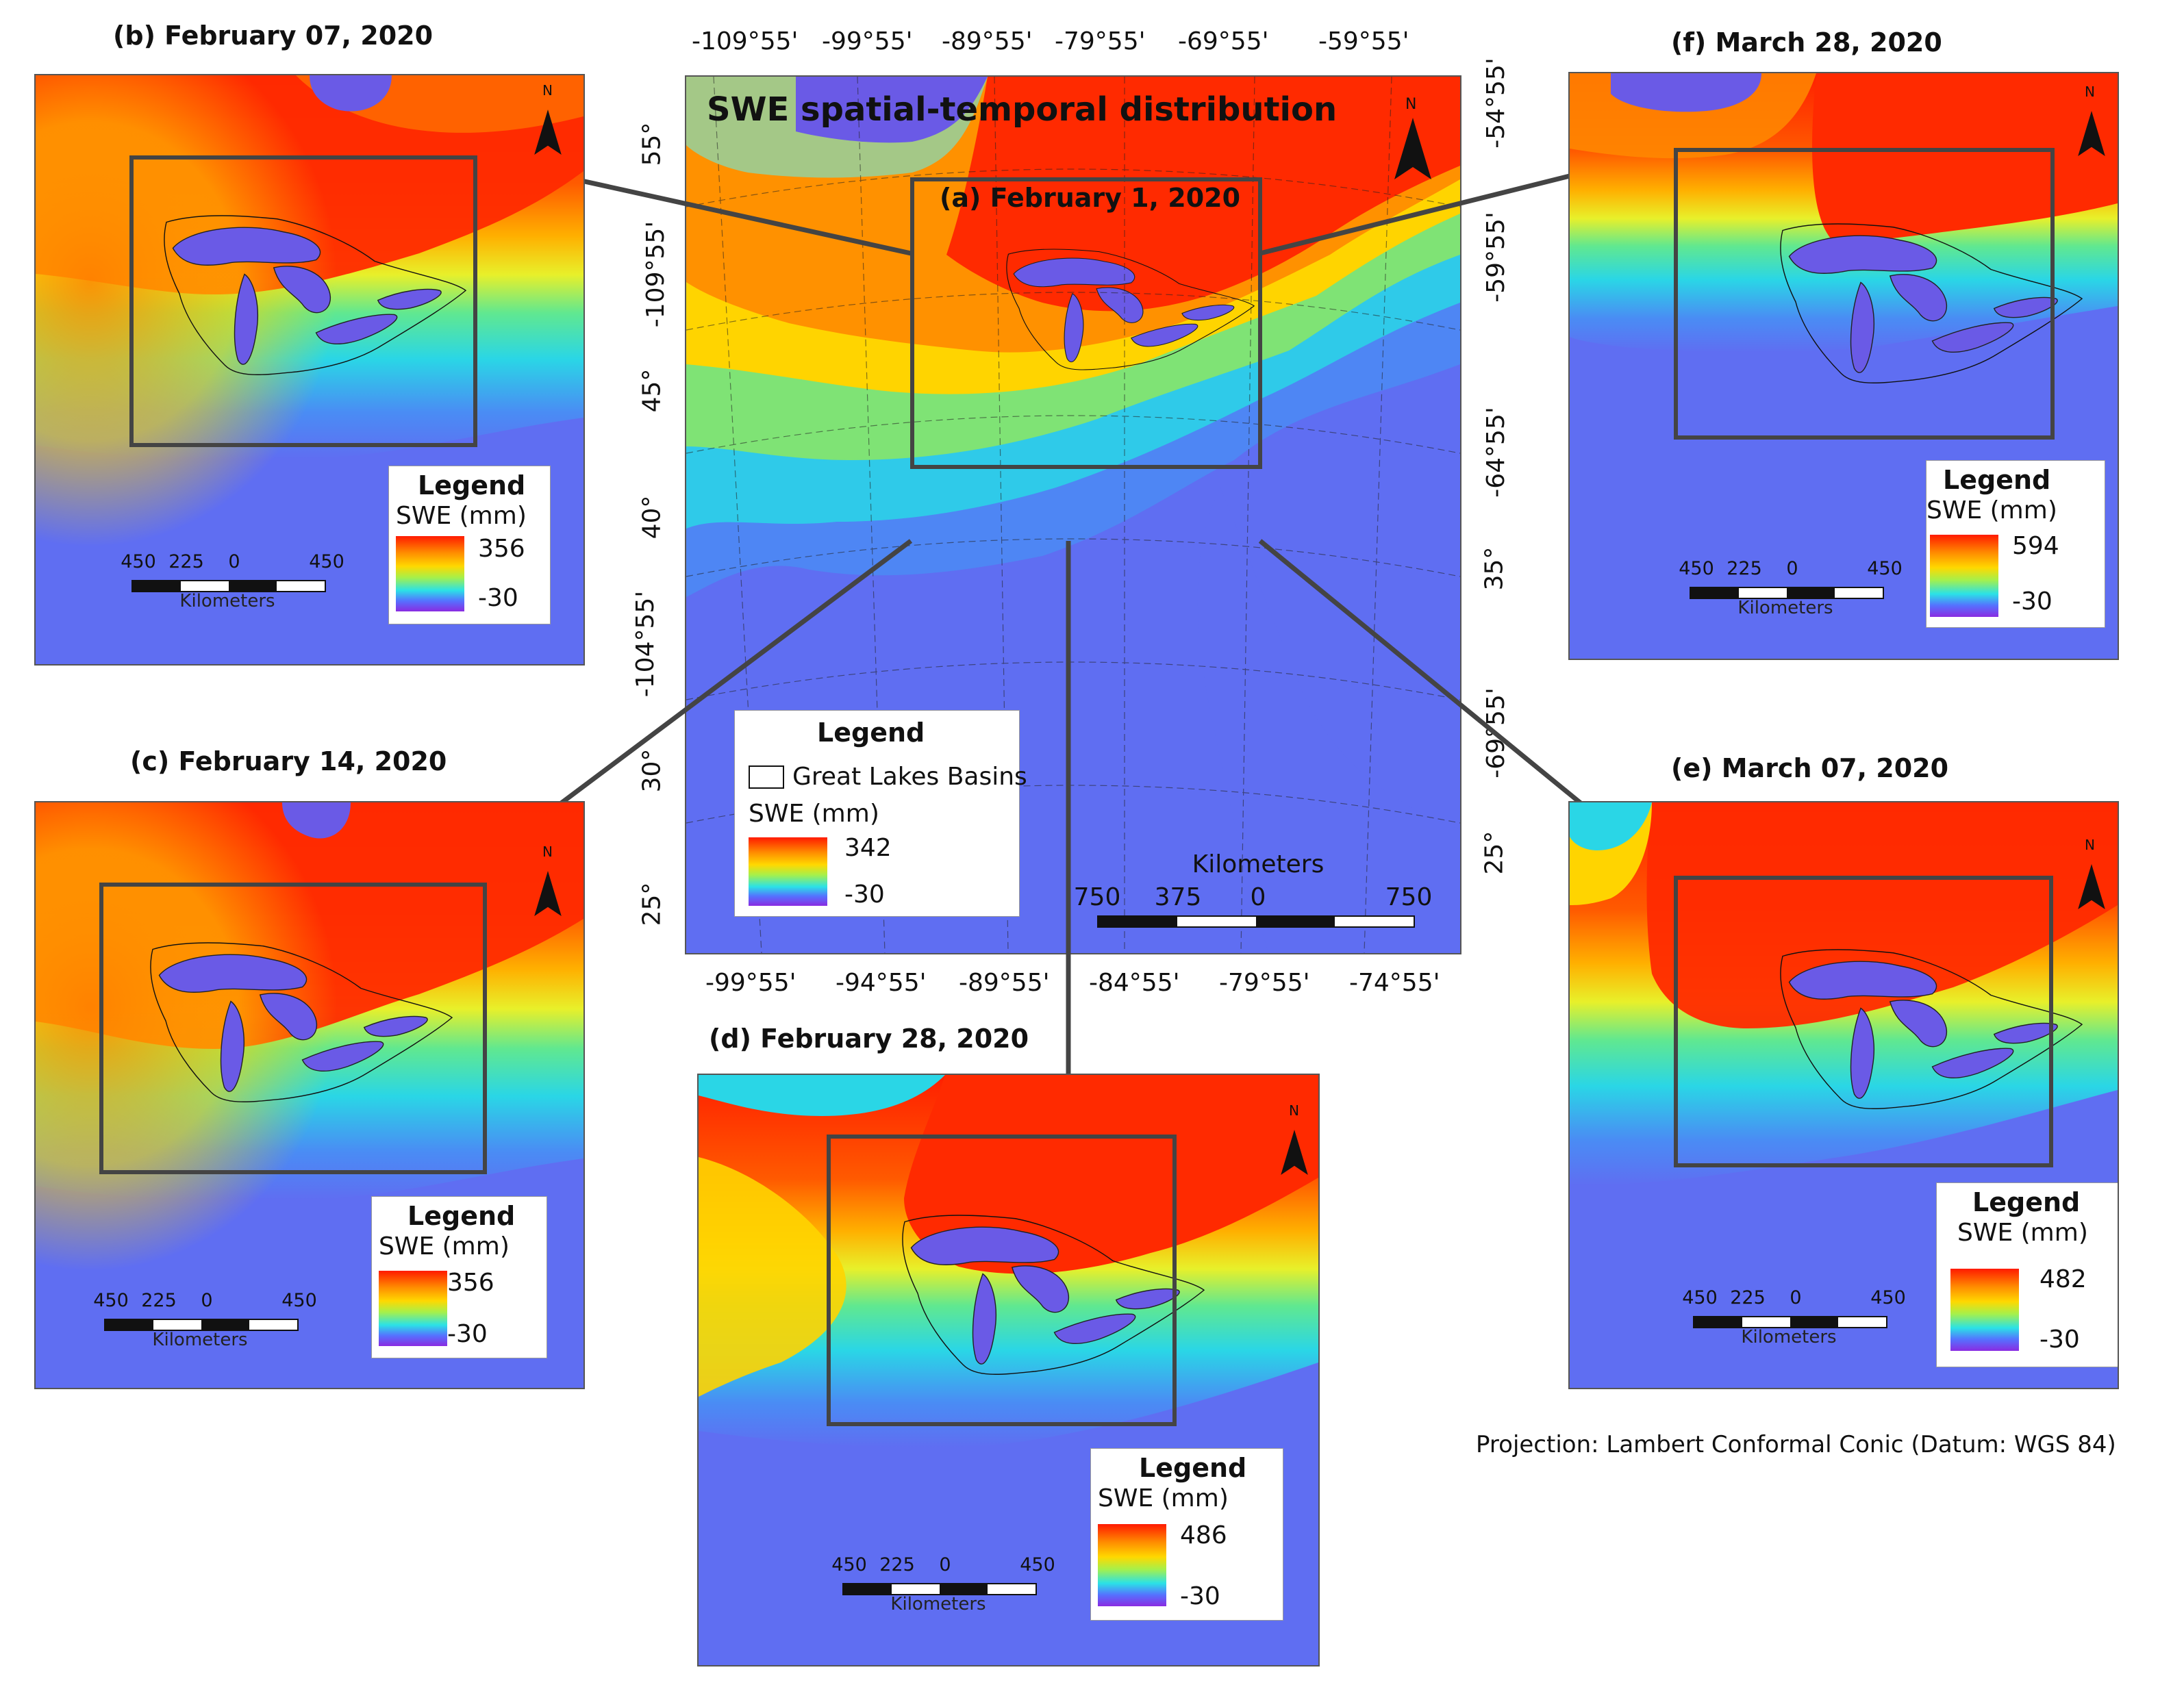  I want to click on panel-c-raster, so click(309, 1095).